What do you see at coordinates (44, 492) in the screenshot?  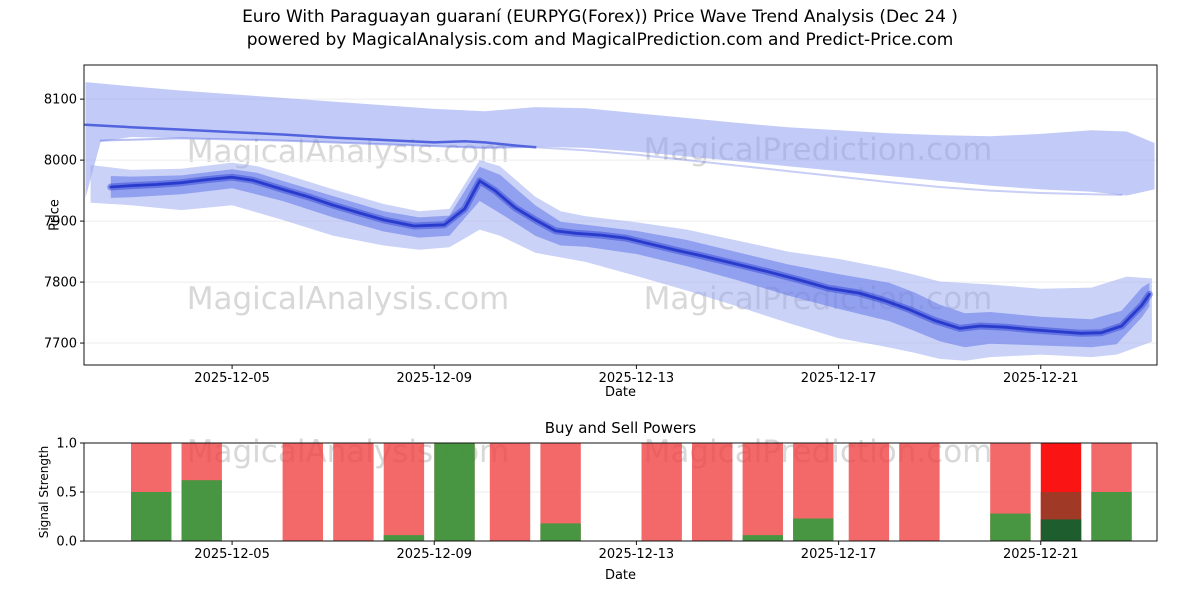 I see `signal-axis-label: Signal Strength` at bounding box center [44, 492].